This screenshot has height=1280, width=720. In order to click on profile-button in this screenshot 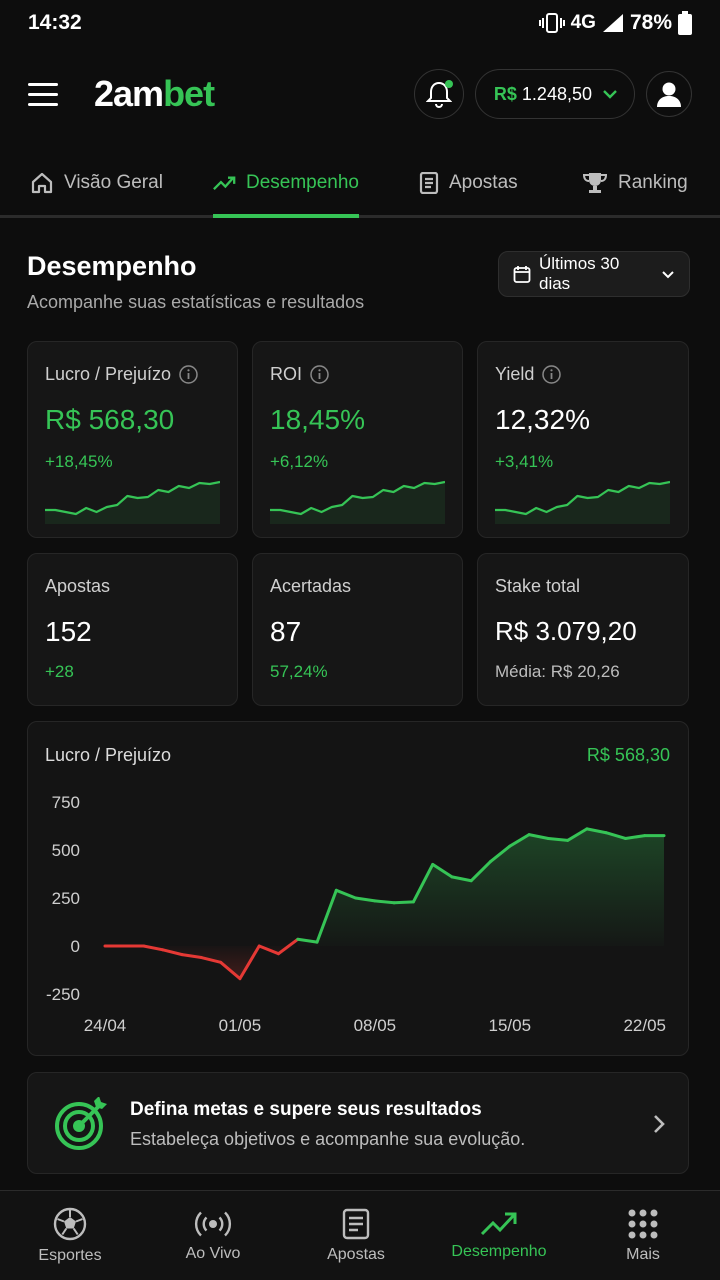, I will do `click(669, 94)`.